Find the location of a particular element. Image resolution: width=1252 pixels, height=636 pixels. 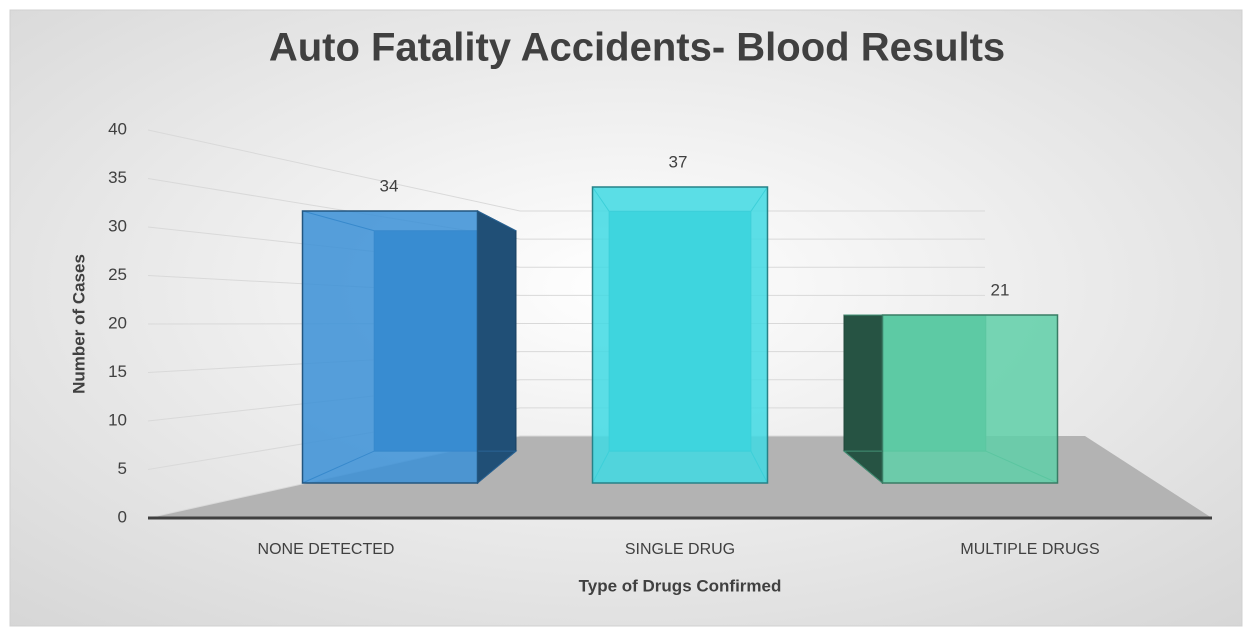

y-tick-label: 15 is located at coordinates (117, 371).